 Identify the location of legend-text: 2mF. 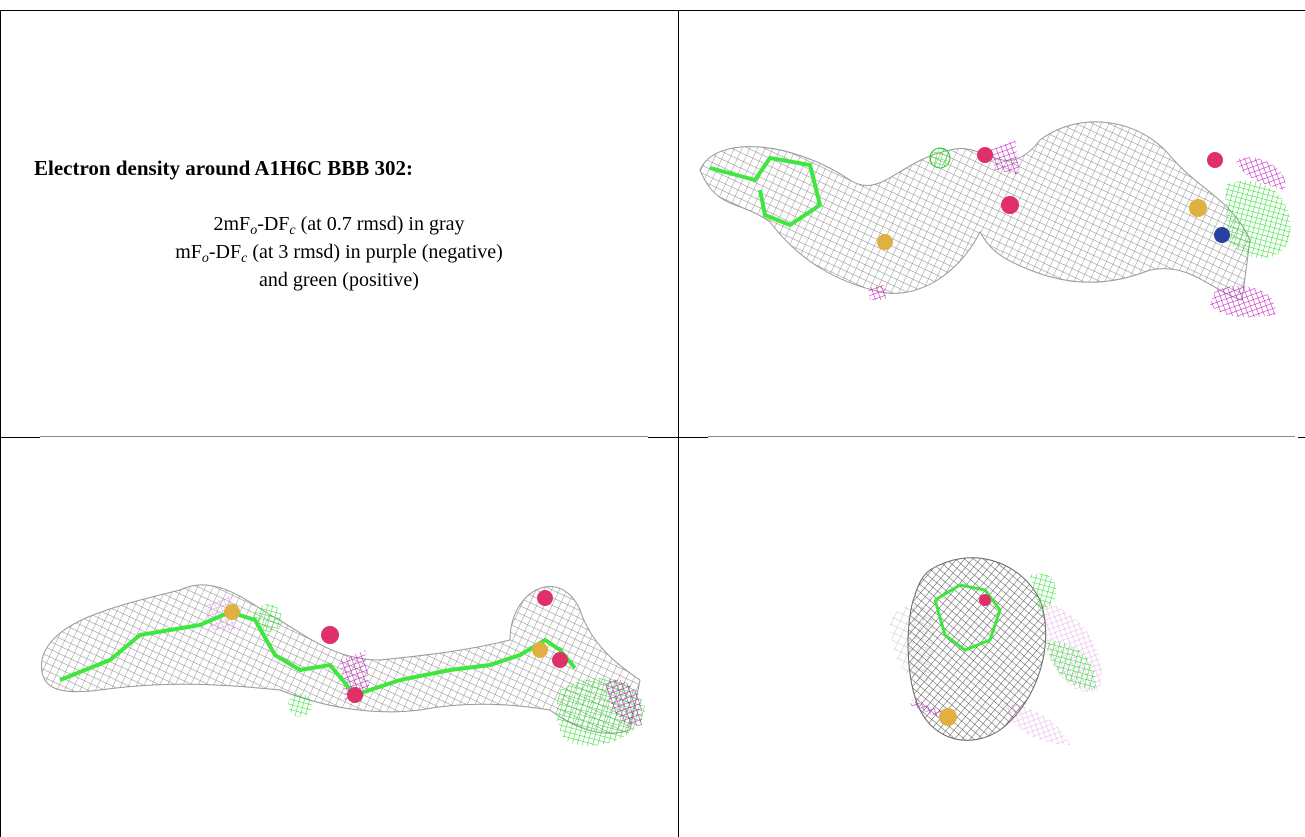
(232, 224).